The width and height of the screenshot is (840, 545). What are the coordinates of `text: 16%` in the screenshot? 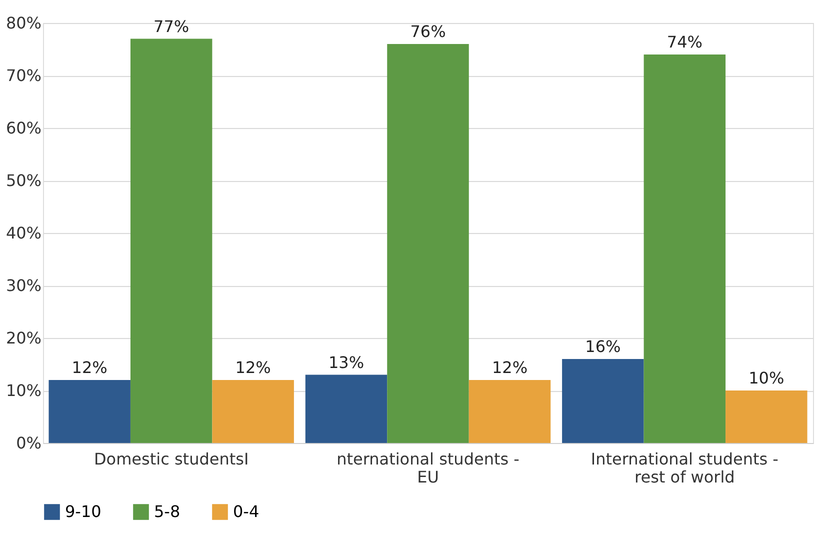 It's located at (603, 346).